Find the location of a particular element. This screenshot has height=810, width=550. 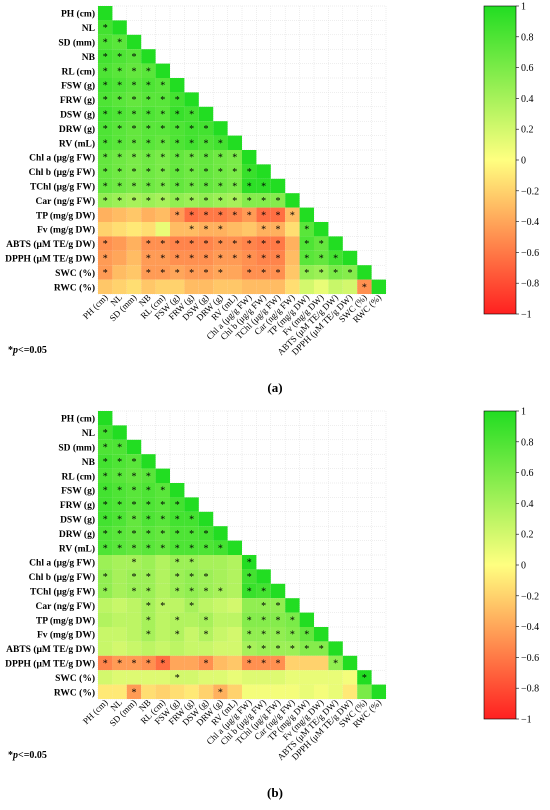

colorbar-tick-label: 0.8 is located at coordinates (527, 37).